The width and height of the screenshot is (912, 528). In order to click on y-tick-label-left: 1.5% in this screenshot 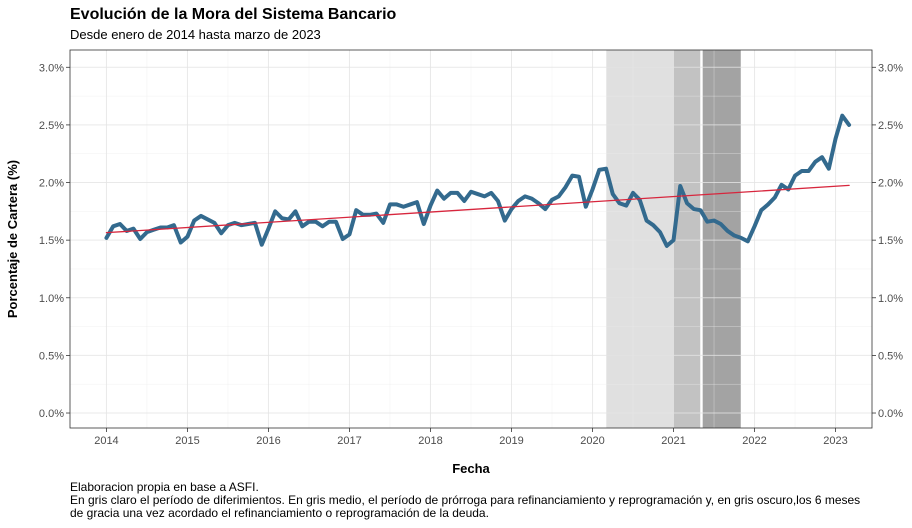, I will do `click(51, 241)`.